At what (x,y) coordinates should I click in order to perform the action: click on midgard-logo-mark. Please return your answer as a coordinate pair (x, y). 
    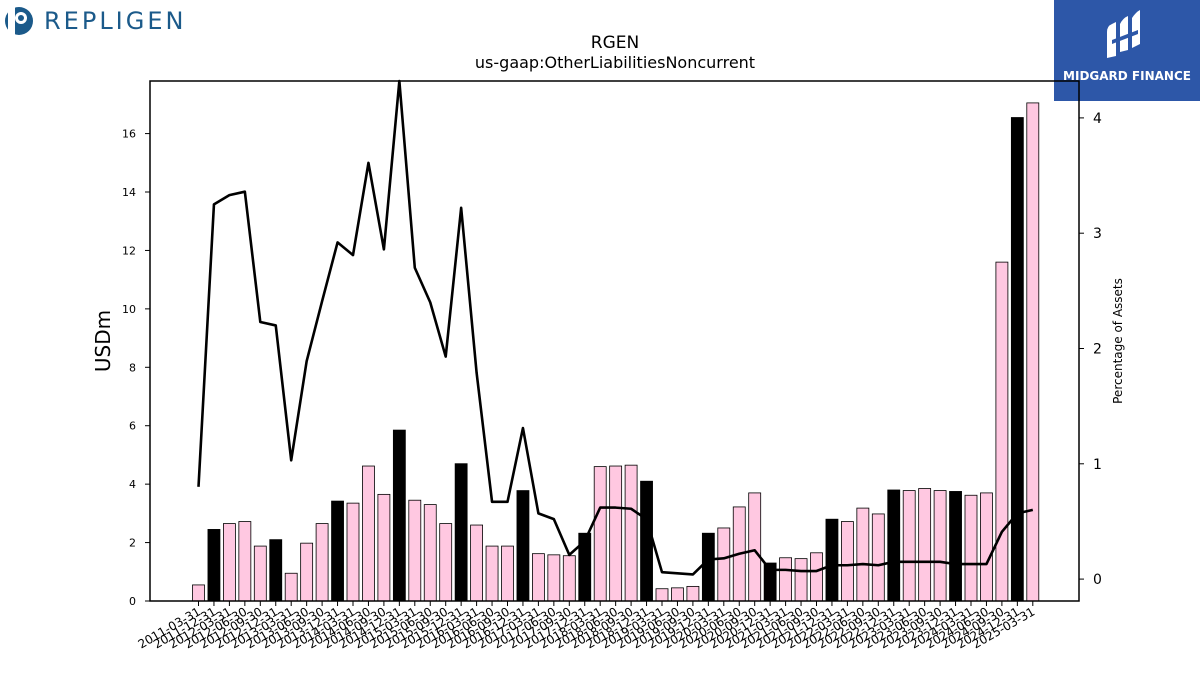
    Looking at the image, I should click on (1123, 34).